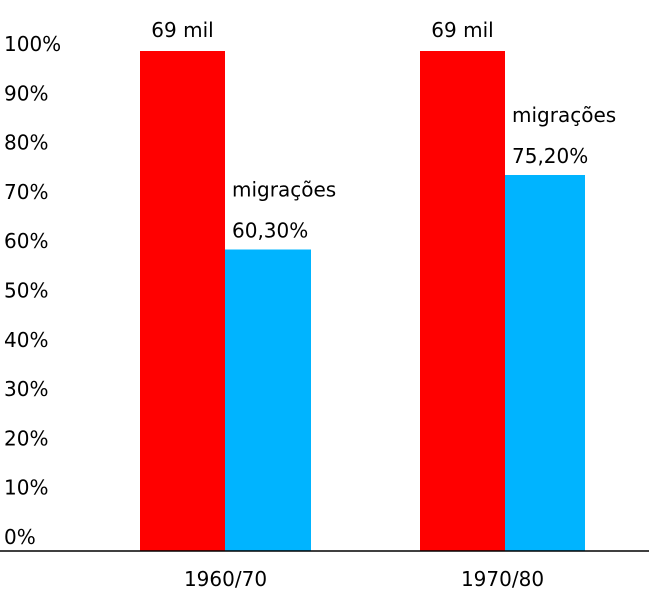 Image resolution: width=649 pixels, height=600 pixels. What do you see at coordinates (268, 400) in the screenshot?
I see `bar-migrações-1960/70` at bounding box center [268, 400].